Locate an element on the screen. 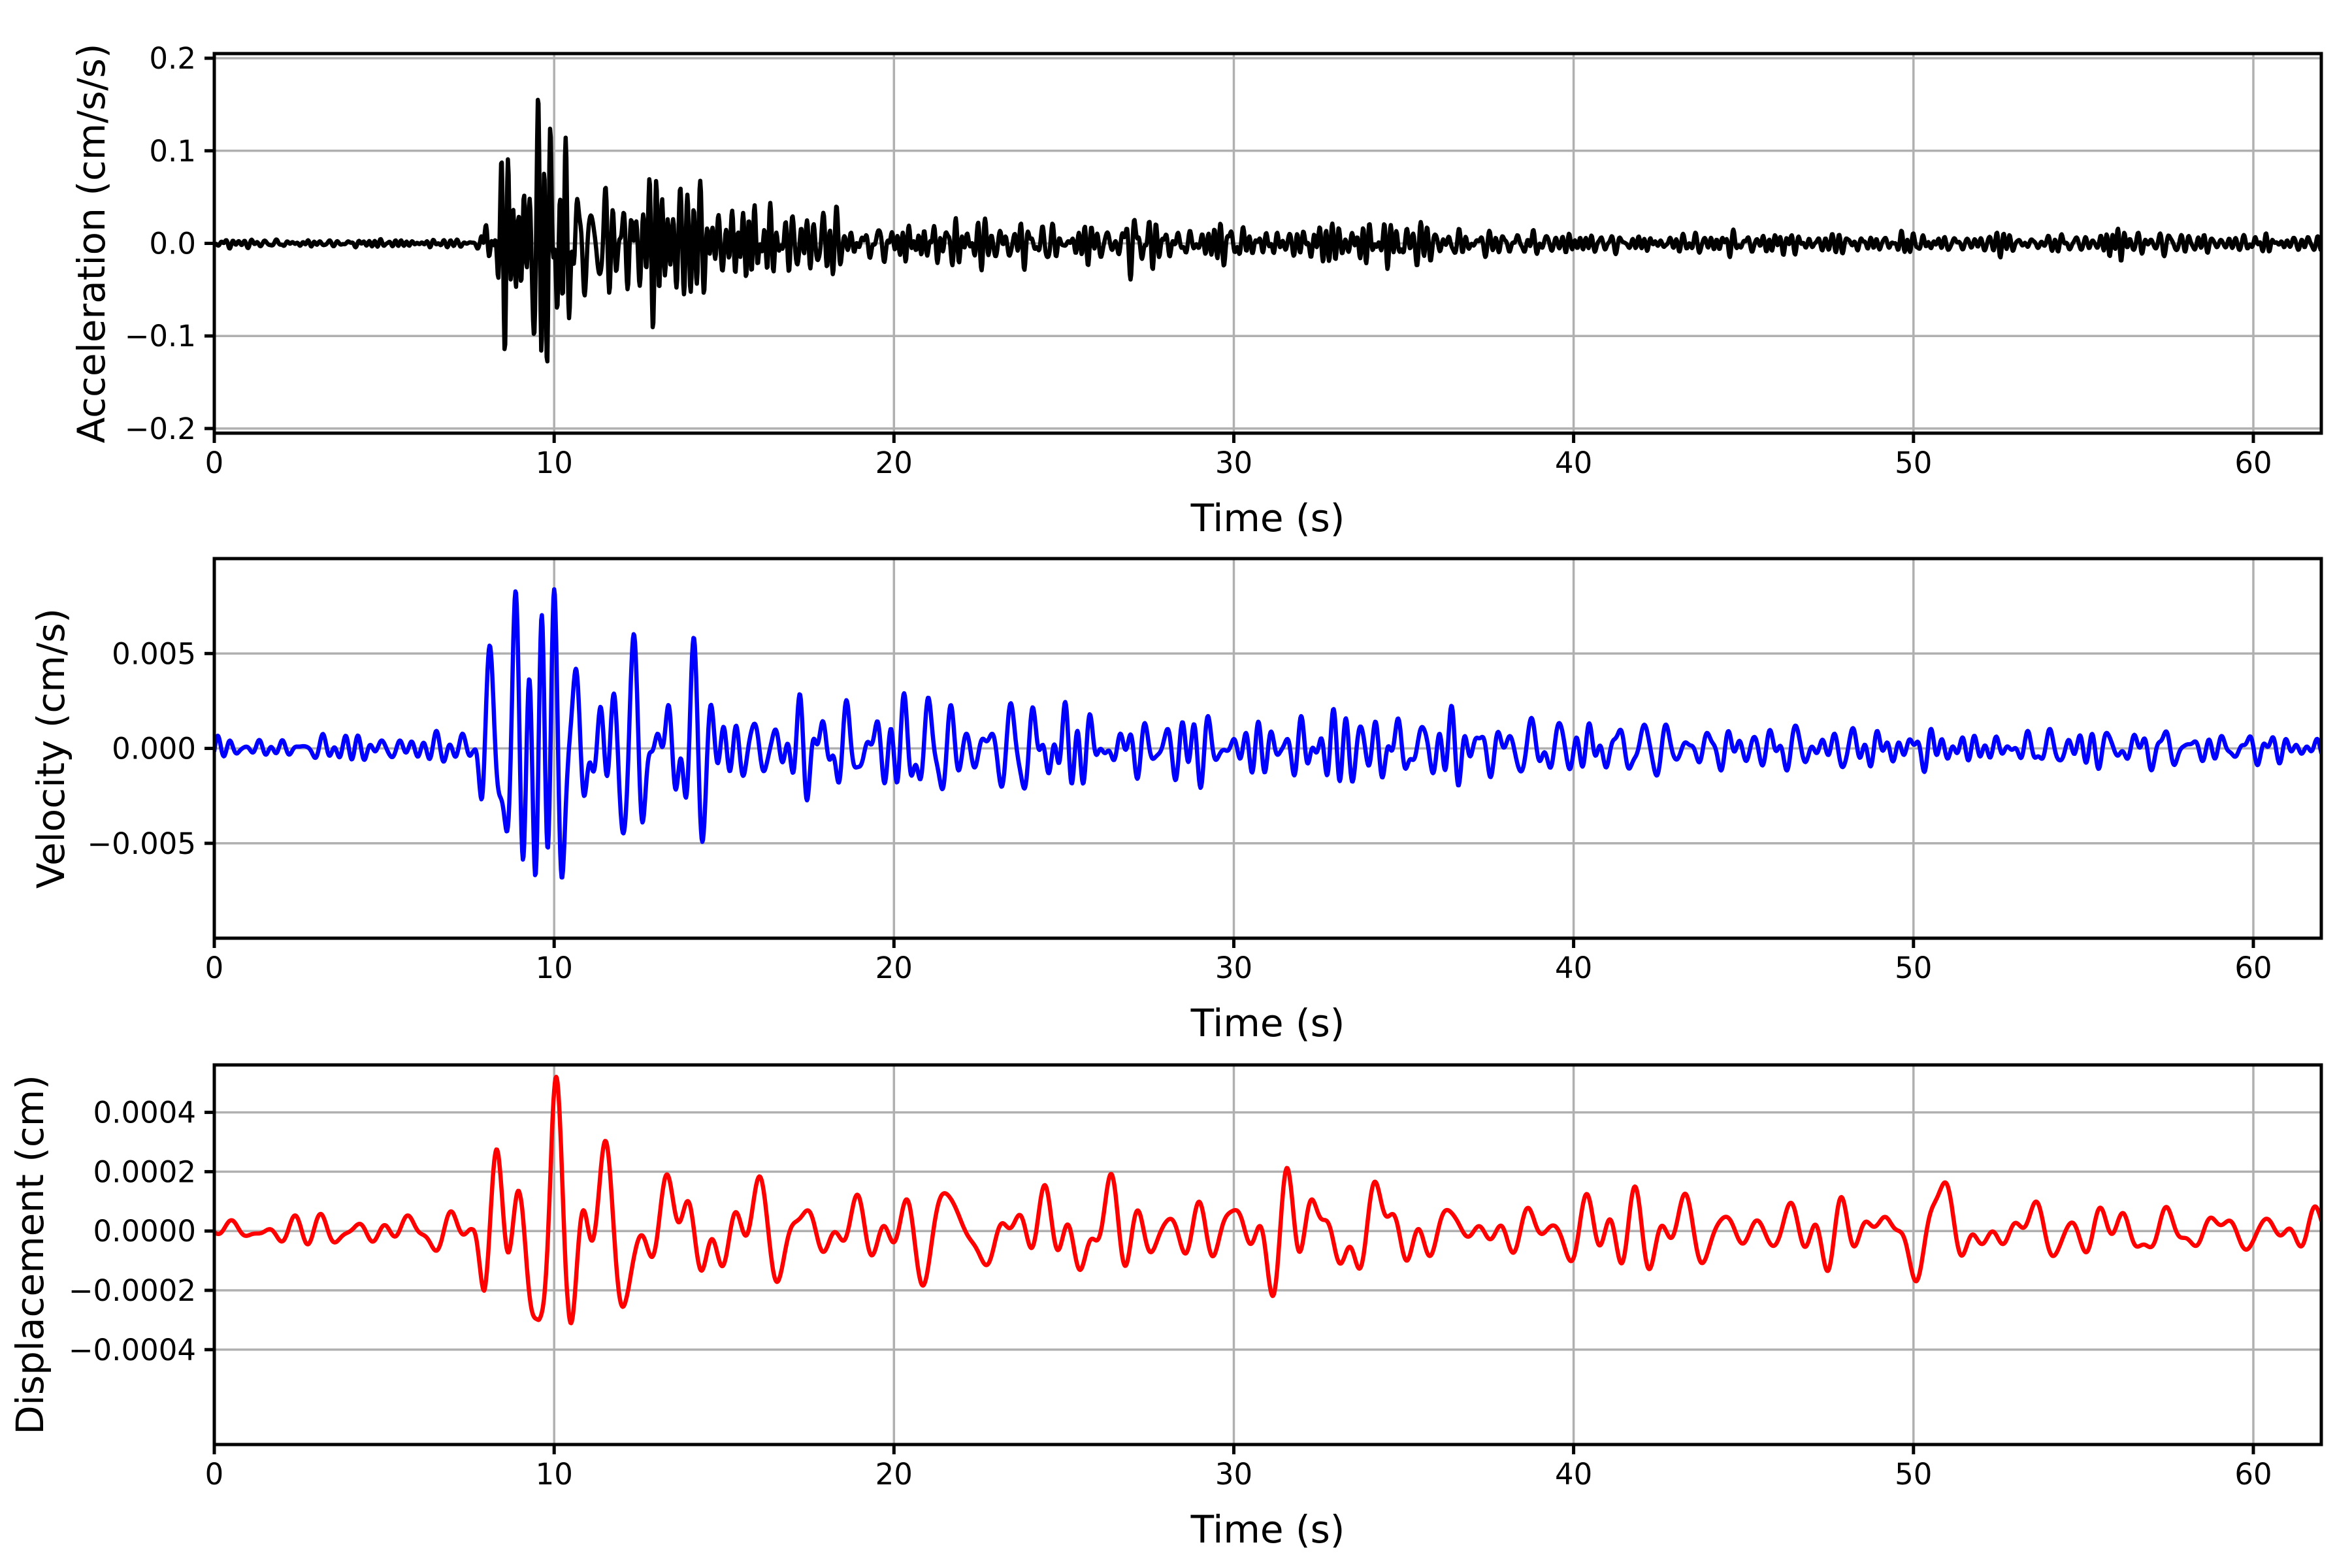 The height and width of the screenshot is (1568, 2352). y-tick-label: 0.2 is located at coordinates (172, 58).